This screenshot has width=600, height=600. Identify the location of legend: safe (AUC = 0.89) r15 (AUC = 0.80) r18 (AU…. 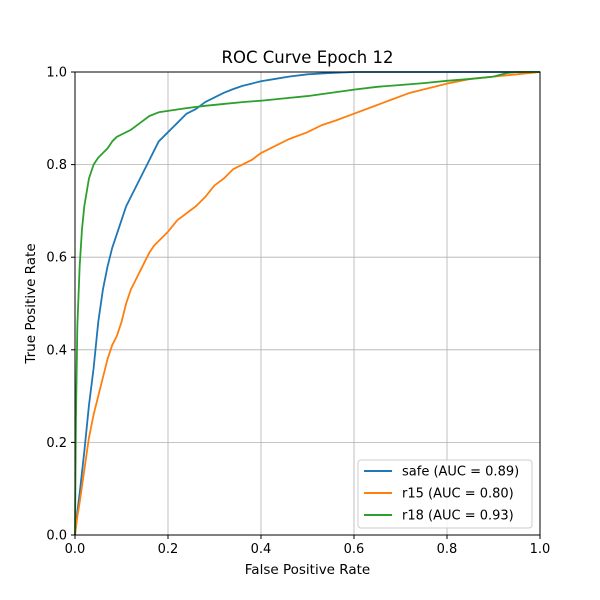
(445, 494).